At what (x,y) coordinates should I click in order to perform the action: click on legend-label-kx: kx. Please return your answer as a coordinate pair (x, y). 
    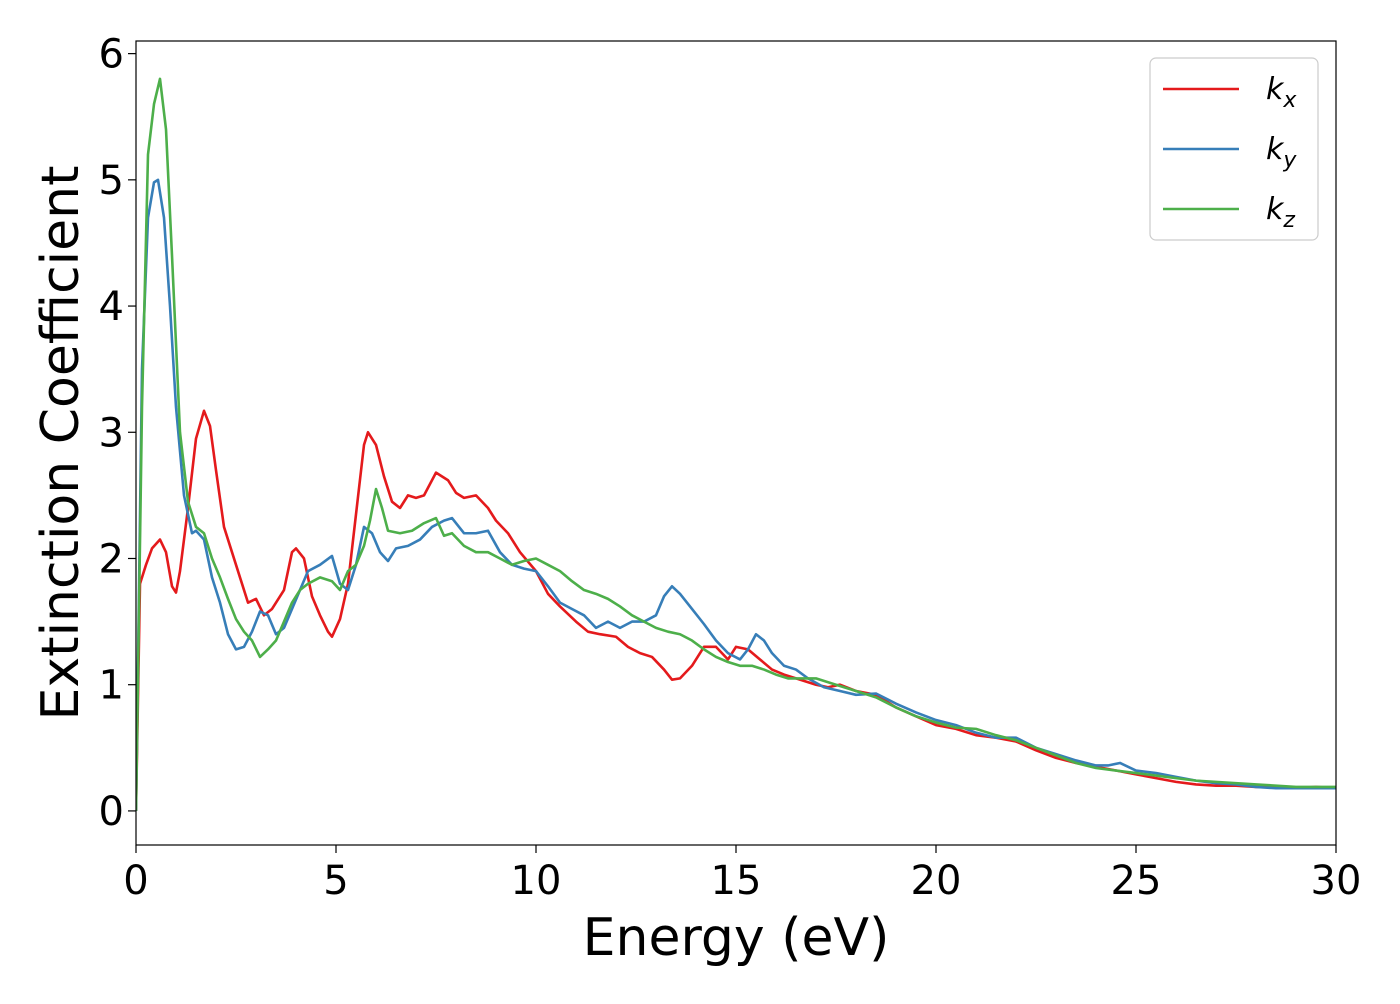
    Looking at the image, I should click on (1281, 92).